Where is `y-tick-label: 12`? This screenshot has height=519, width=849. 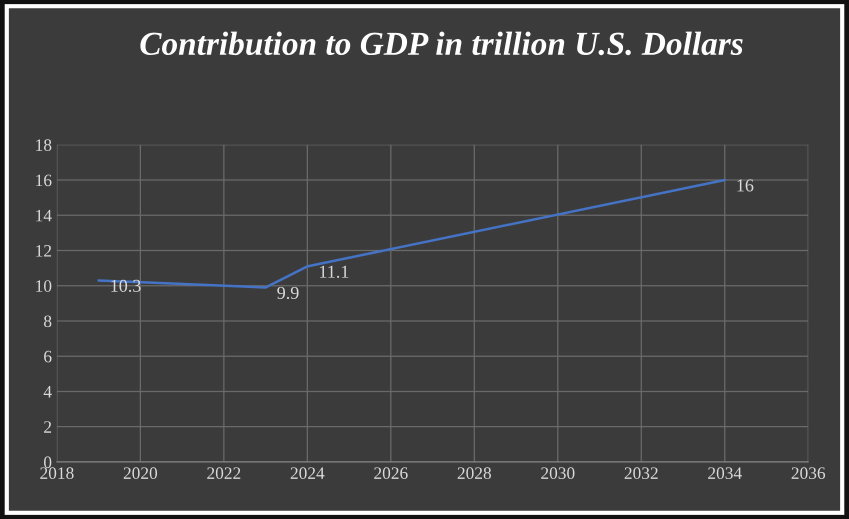 y-tick-label: 12 is located at coordinates (44, 251).